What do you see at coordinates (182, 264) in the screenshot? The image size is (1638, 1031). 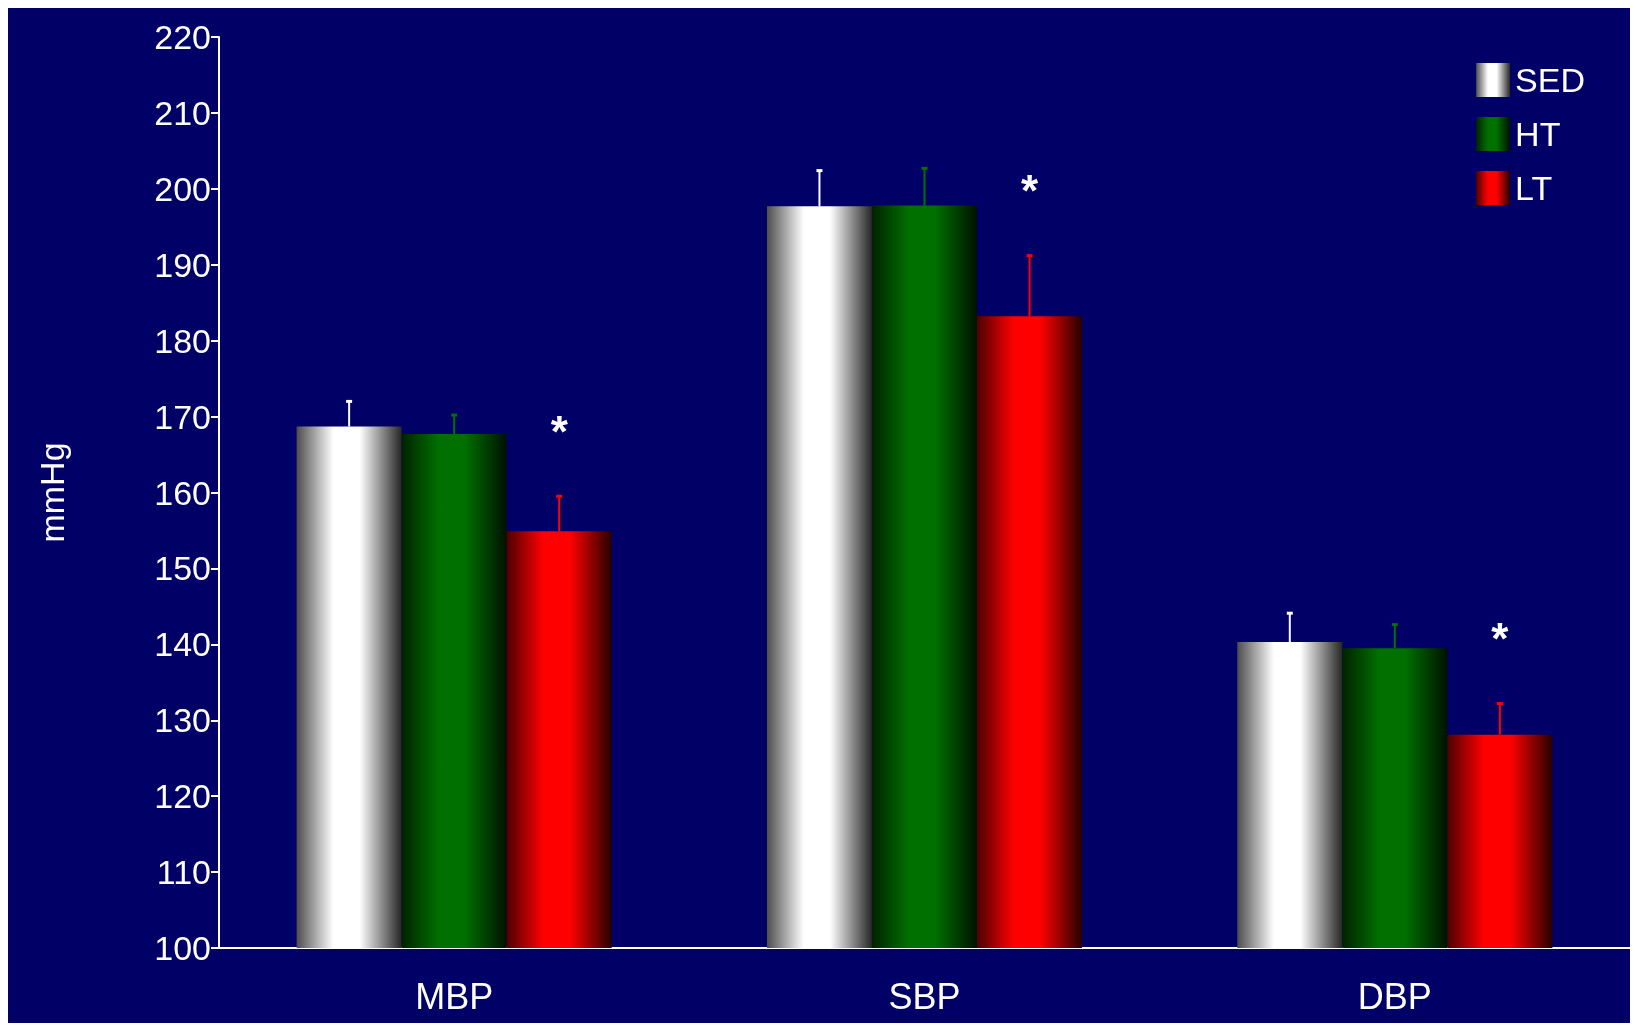 I see `y-tick-label: 190` at bounding box center [182, 264].